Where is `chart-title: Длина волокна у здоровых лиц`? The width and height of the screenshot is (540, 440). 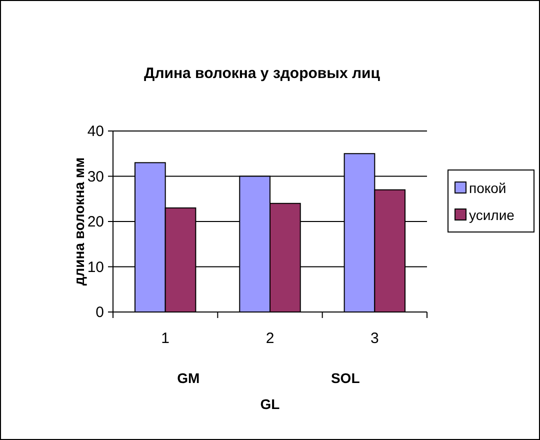
chart-title: Длина волокна у здоровых лиц is located at coordinates (262, 73).